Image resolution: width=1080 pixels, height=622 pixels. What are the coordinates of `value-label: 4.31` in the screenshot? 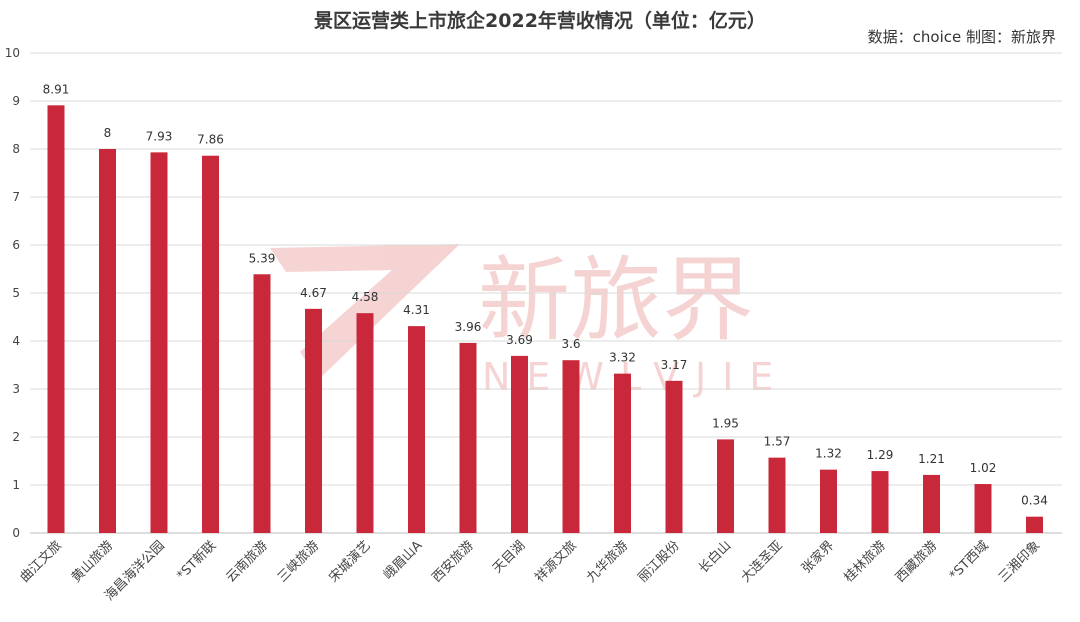 It's located at (416, 310).